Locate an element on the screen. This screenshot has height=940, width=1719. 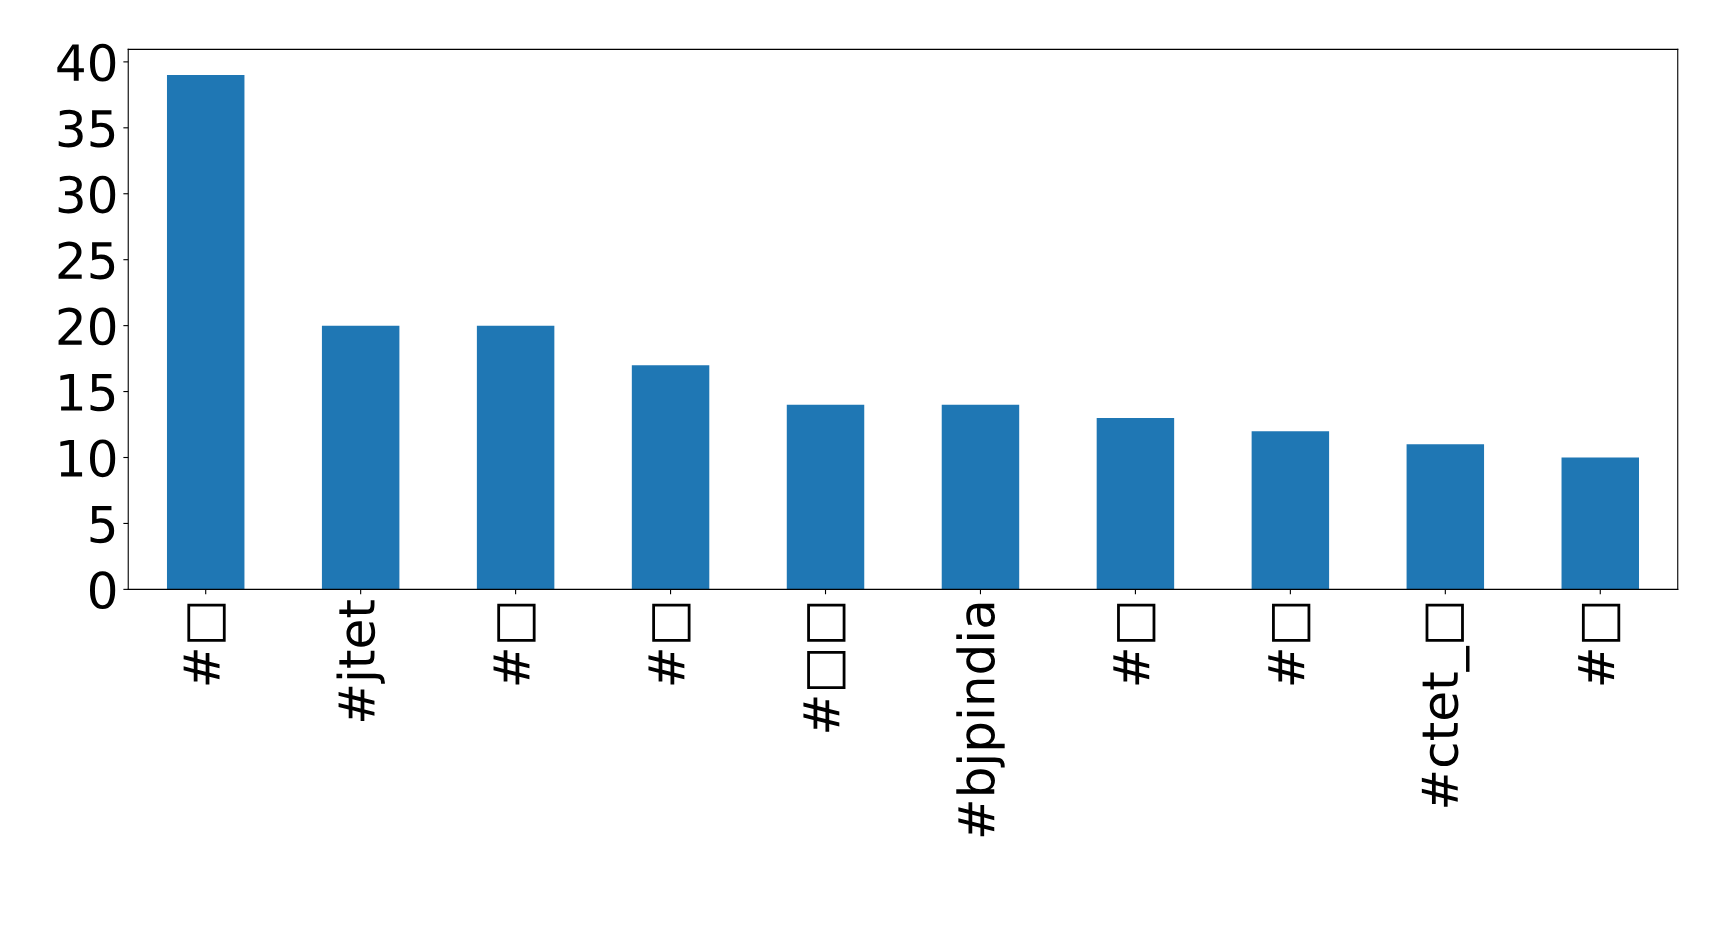
y-tick-label: 25 is located at coordinates (86, 260).